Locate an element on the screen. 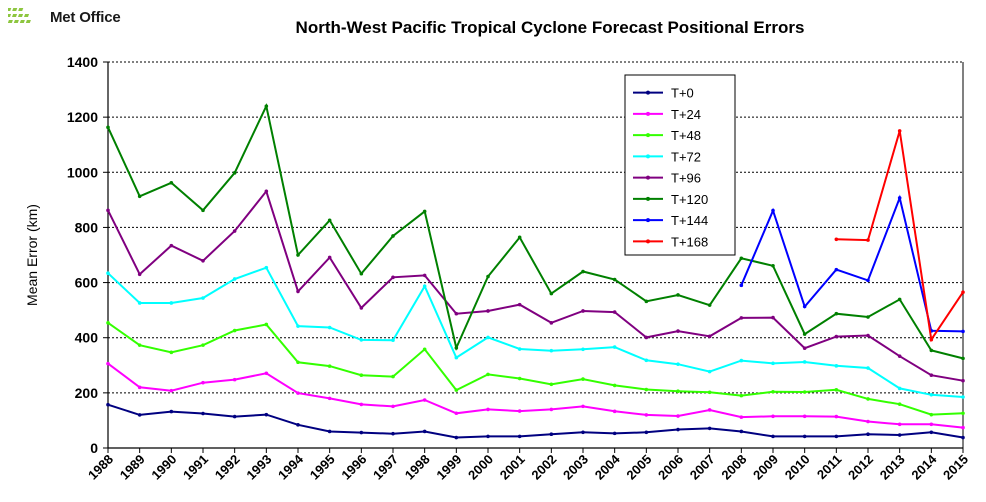 The height and width of the screenshot is (502, 986). legend-box is located at coordinates (680, 165).